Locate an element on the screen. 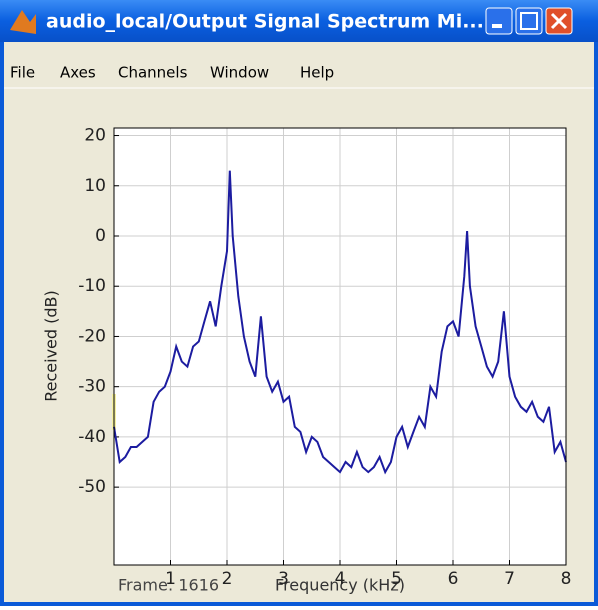  frame-annotation: Frame: 1616 is located at coordinates (168, 585).